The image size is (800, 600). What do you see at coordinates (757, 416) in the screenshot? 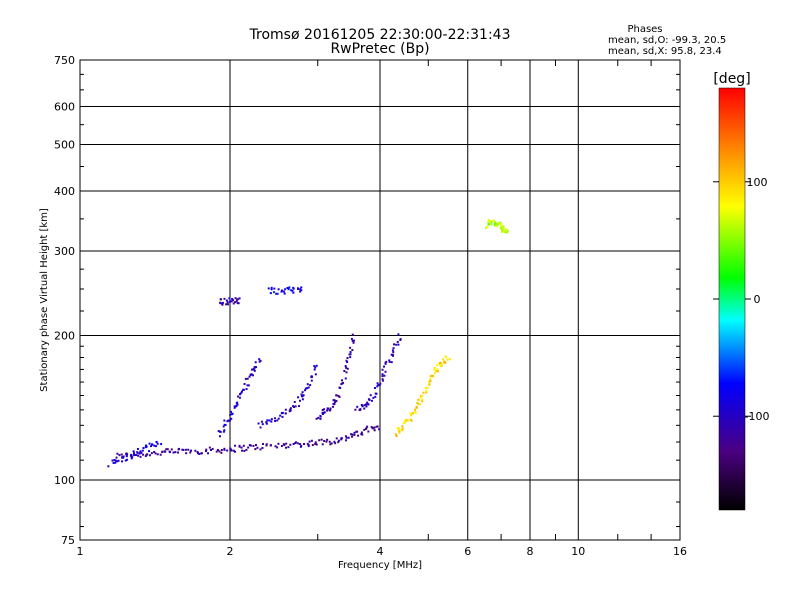
I see `colorbar-tick-label: -100` at bounding box center [757, 416].